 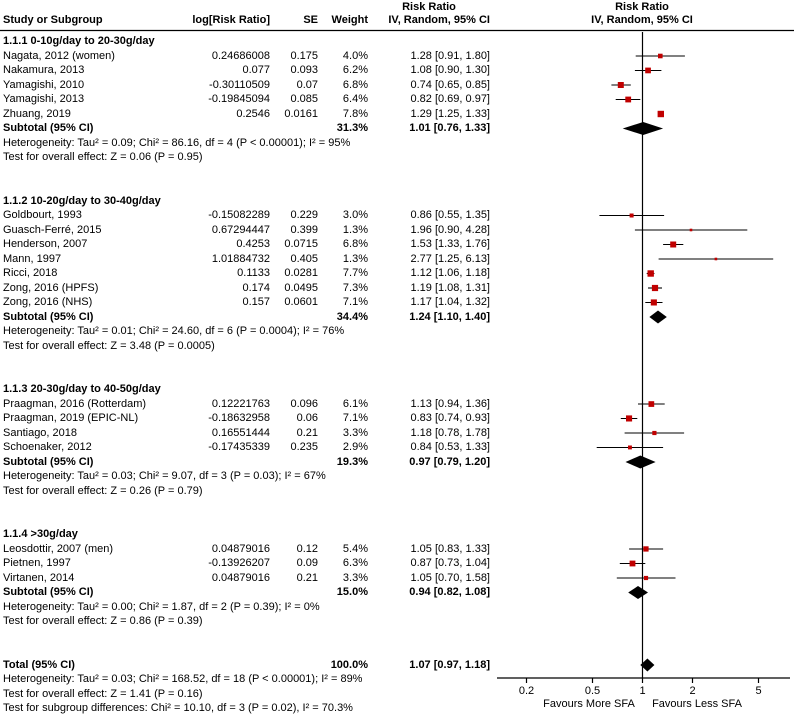 What do you see at coordinates (239, 447) in the screenshot?
I see `study-log-rr: -0.17435339` at bounding box center [239, 447].